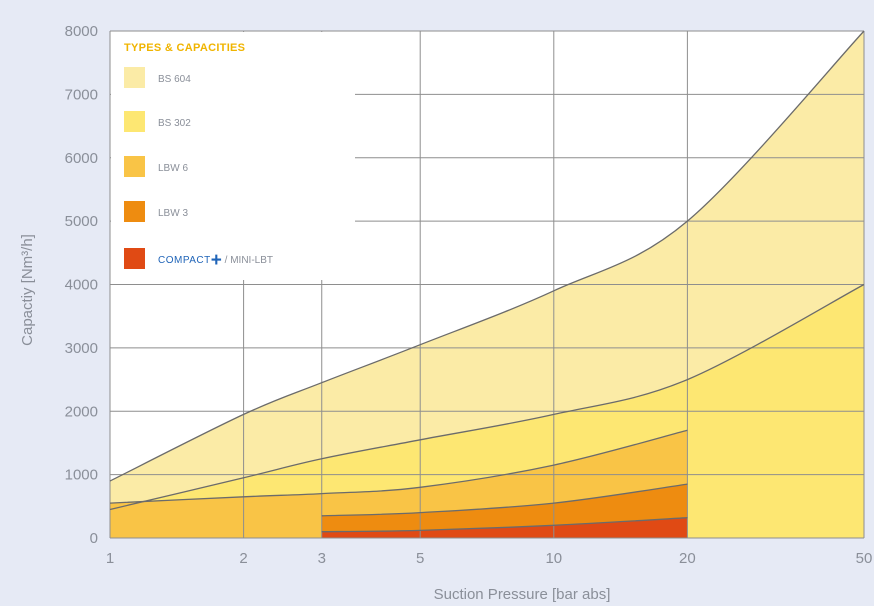 The width and height of the screenshot is (874, 606). Describe the element at coordinates (173, 213) in the screenshot. I see `legend-label: LBW 3` at that location.